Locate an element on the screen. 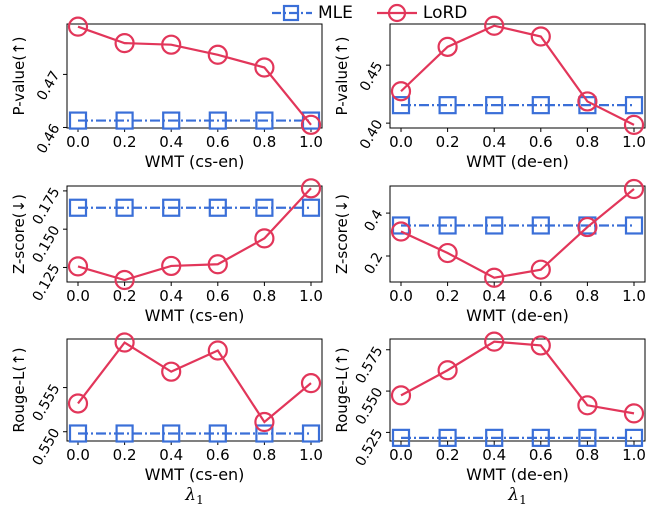  legend-label-lord: LoRD is located at coordinates (445, 13).